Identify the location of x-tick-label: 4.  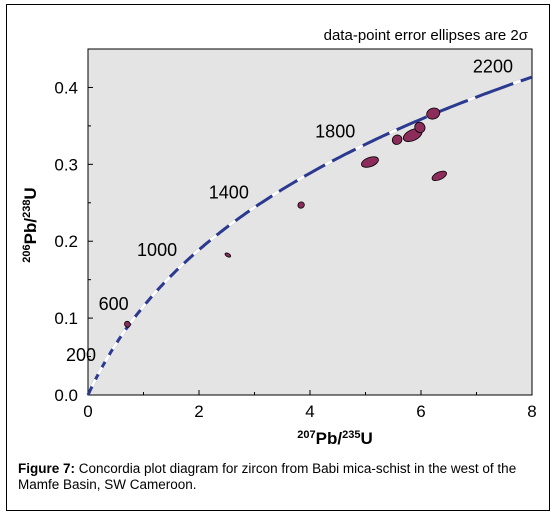
(309, 411).